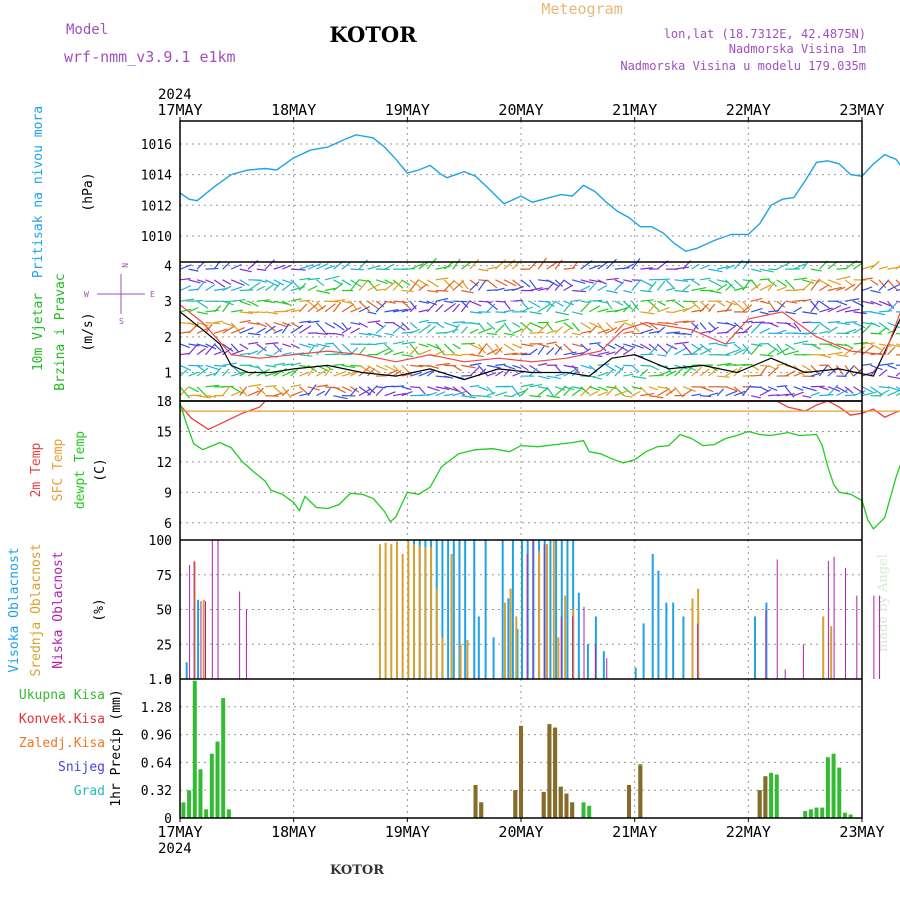 The image size is (900, 900). I want to click on x-label-bottom: 19MAY, so click(407, 832).